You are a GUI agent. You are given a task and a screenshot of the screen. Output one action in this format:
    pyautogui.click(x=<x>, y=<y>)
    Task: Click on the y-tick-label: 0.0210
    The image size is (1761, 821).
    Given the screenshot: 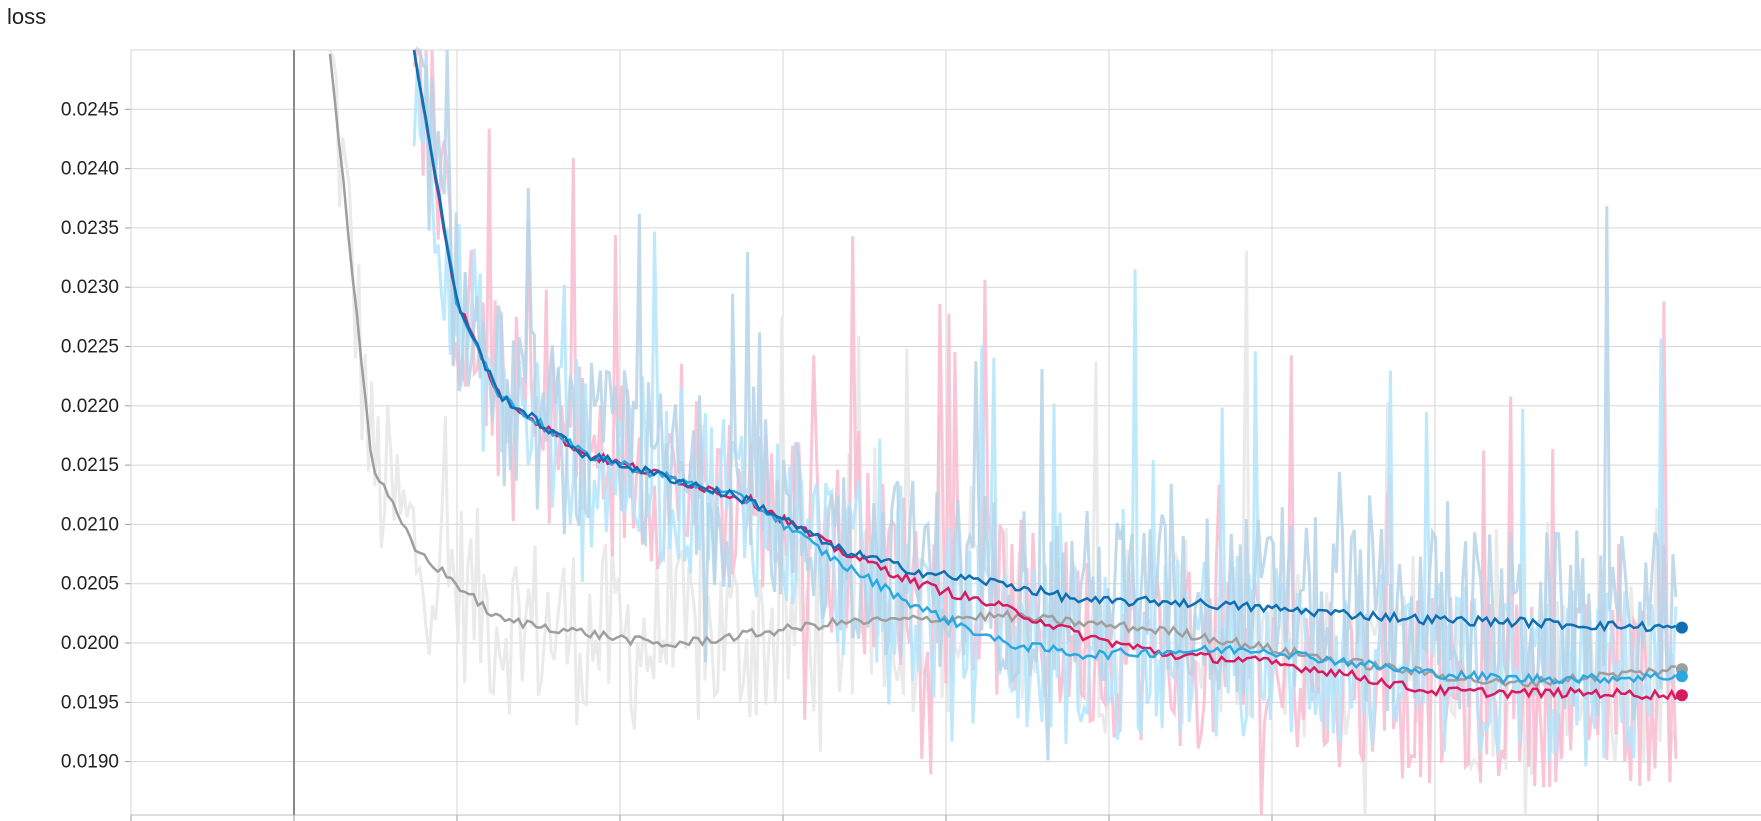 What is the action you would take?
    pyautogui.click(x=90, y=524)
    